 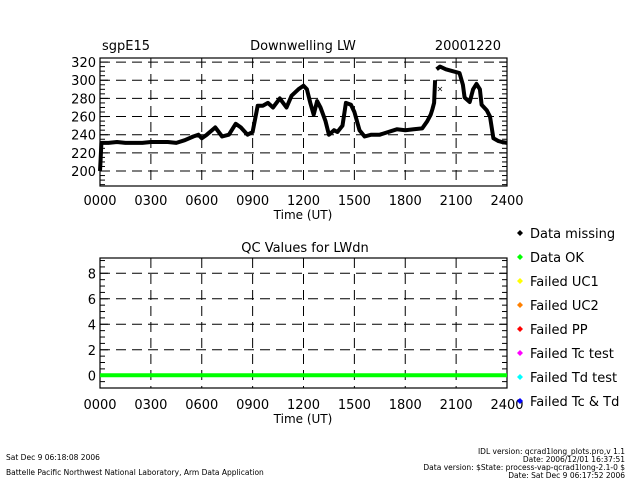 I want to click on footer-idl-version: IDL version: qcrad1long_plots.pro,v 1.1, so click(x=551, y=451).